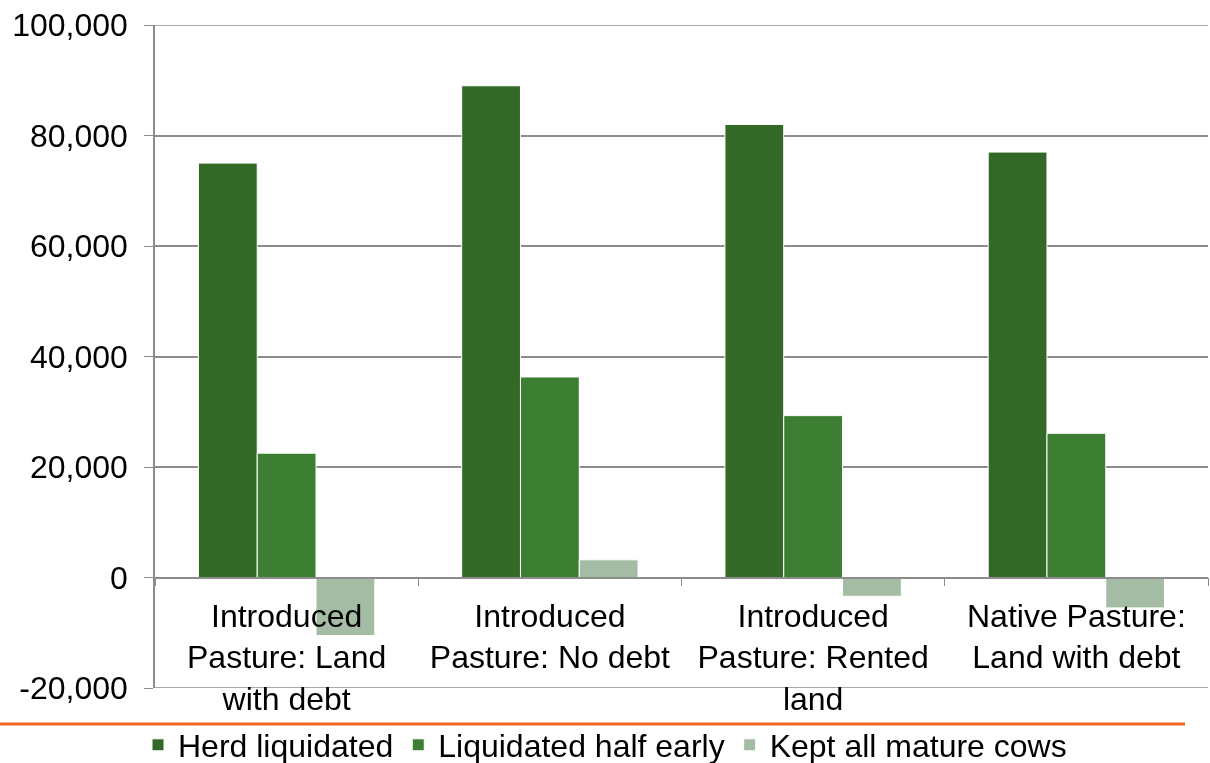 The image size is (1210, 763). What do you see at coordinates (813, 657) in the screenshot?
I see `x-tick-label: Introduced Pasture: Rented land` at bounding box center [813, 657].